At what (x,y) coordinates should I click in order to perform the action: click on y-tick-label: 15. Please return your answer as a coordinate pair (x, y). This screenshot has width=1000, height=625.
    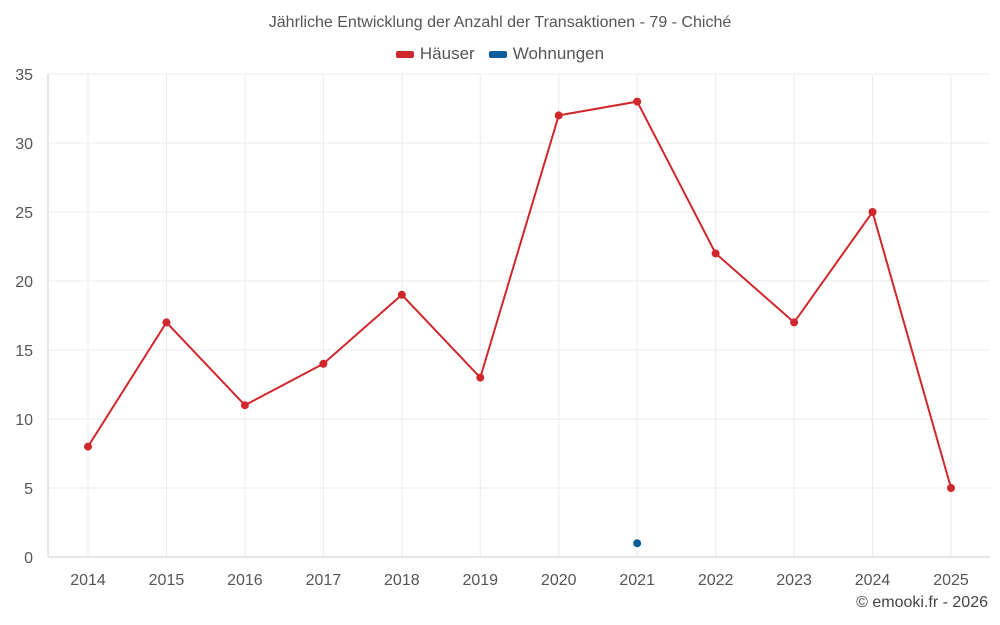
    Looking at the image, I should click on (24, 351).